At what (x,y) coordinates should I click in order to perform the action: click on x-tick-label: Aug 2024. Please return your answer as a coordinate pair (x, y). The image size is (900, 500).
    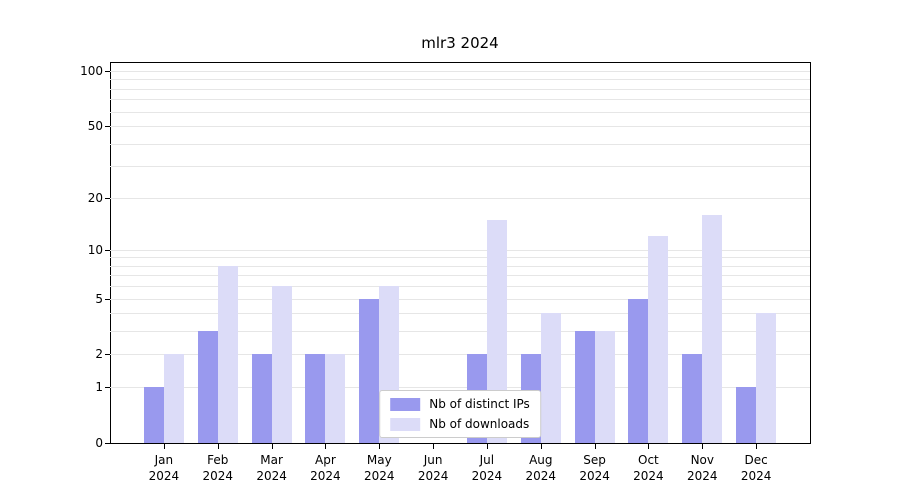
    Looking at the image, I should click on (541, 468).